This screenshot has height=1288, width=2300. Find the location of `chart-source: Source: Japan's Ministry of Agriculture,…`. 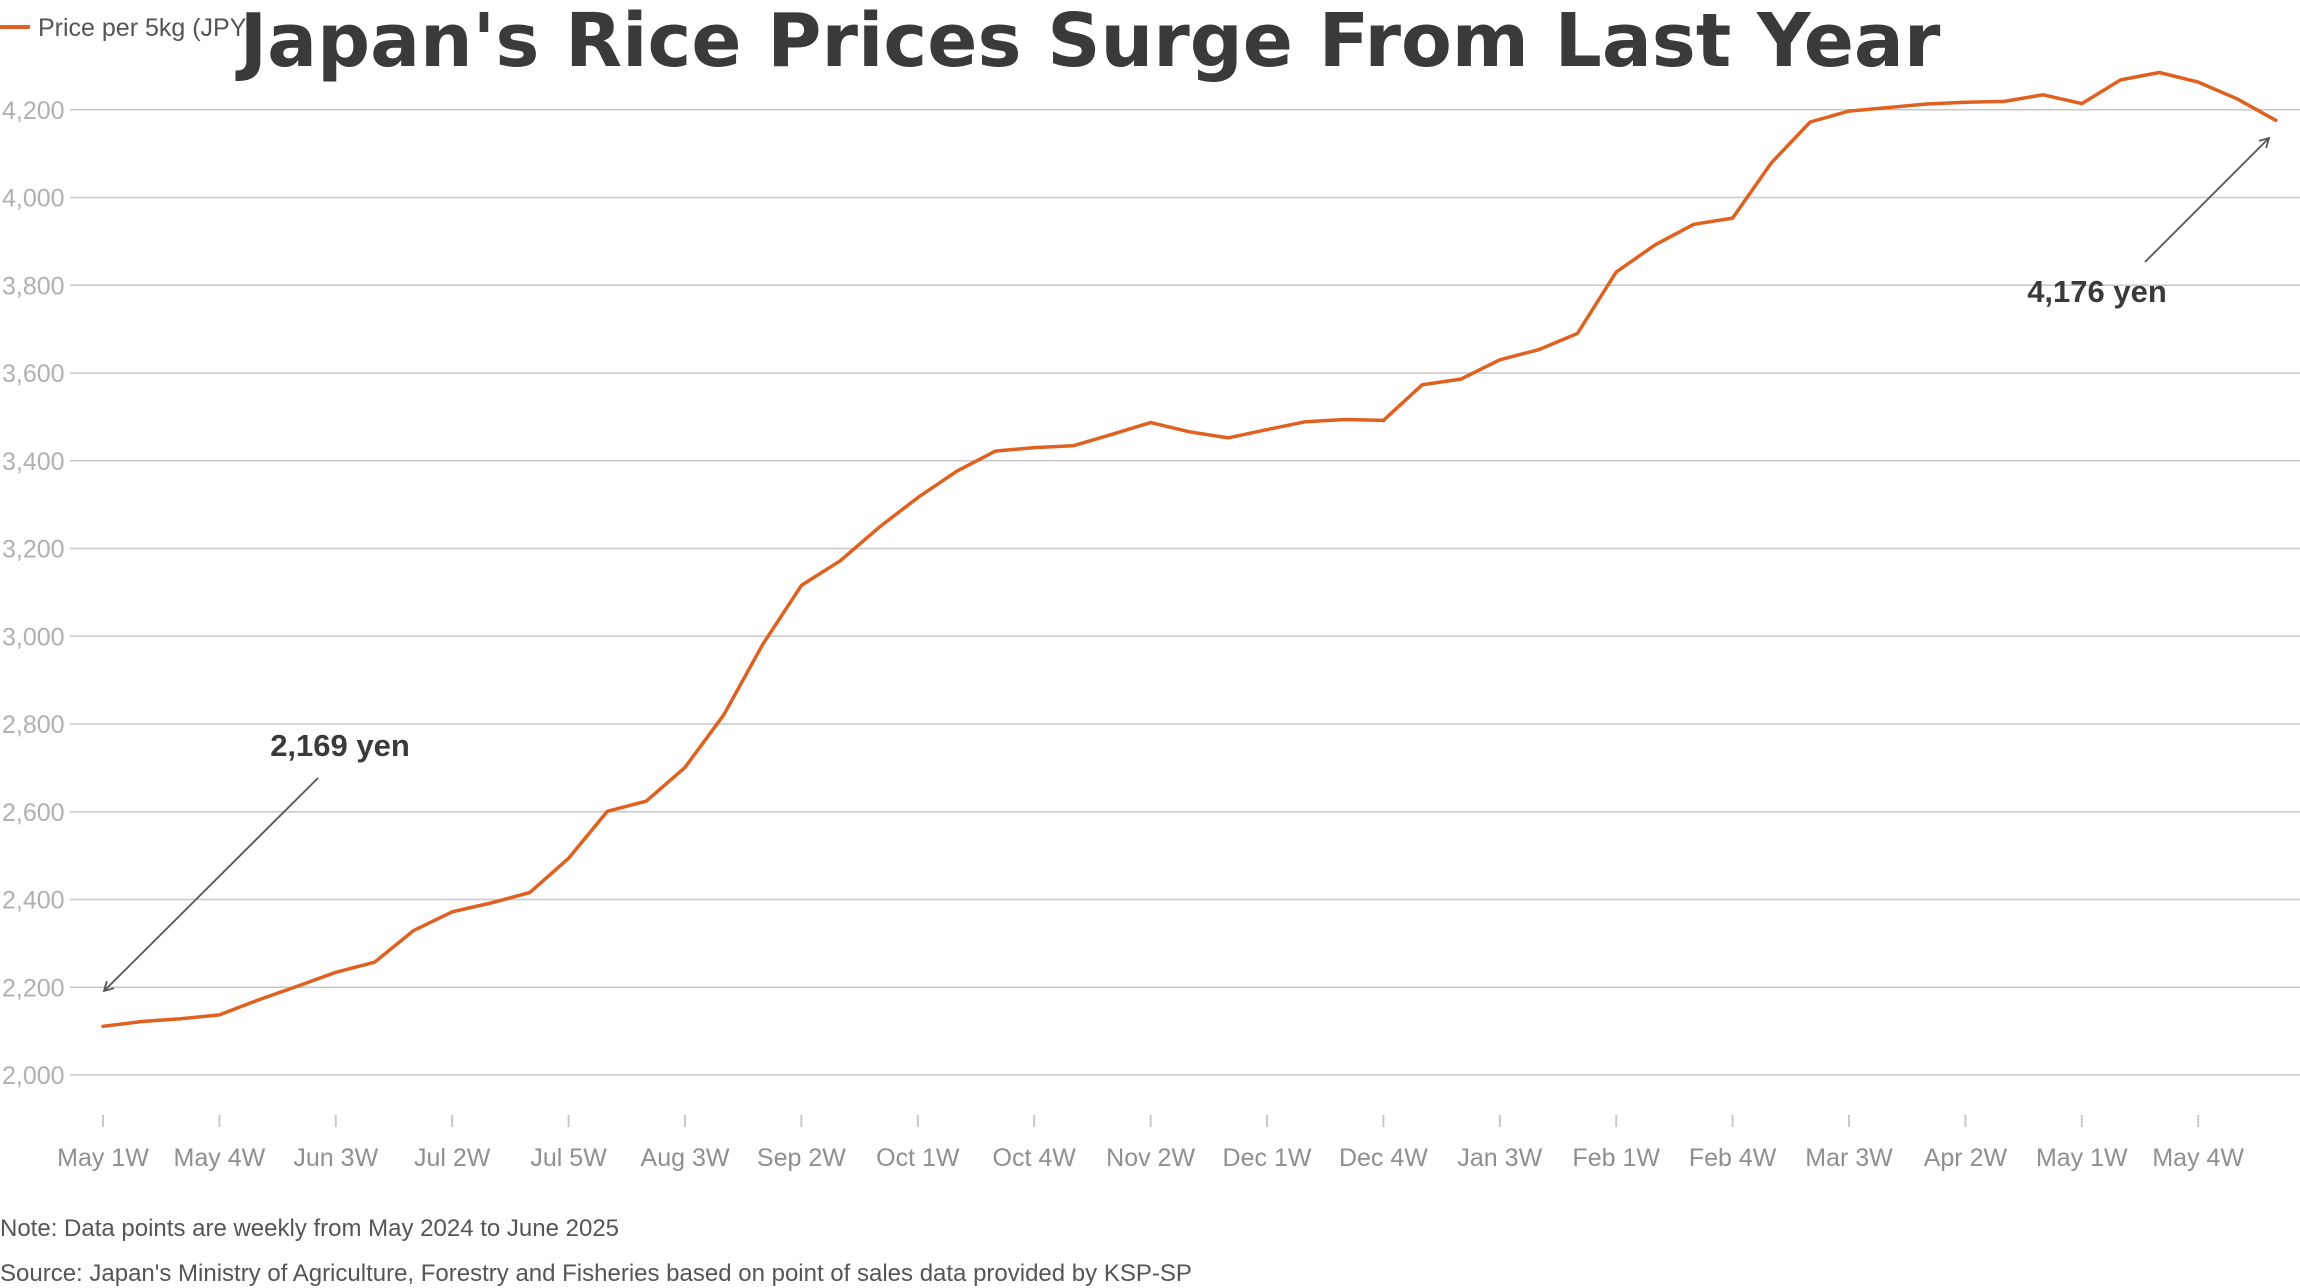

chart-source: Source: Japan's Ministry of Agriculture,… is located at coordinates (596, 1273).